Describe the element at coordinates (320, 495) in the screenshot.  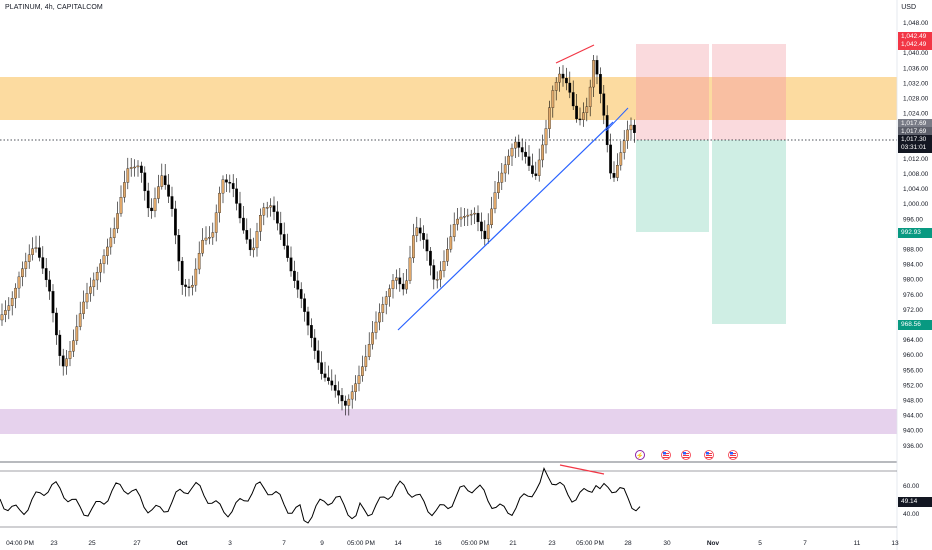
I see `oscillator-line` at that location.